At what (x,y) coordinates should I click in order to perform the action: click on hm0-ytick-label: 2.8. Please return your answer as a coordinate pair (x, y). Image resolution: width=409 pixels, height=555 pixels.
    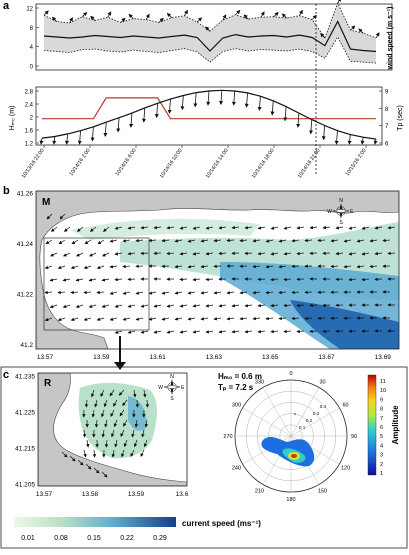
    Looking at the image, I should click on (29, 93).